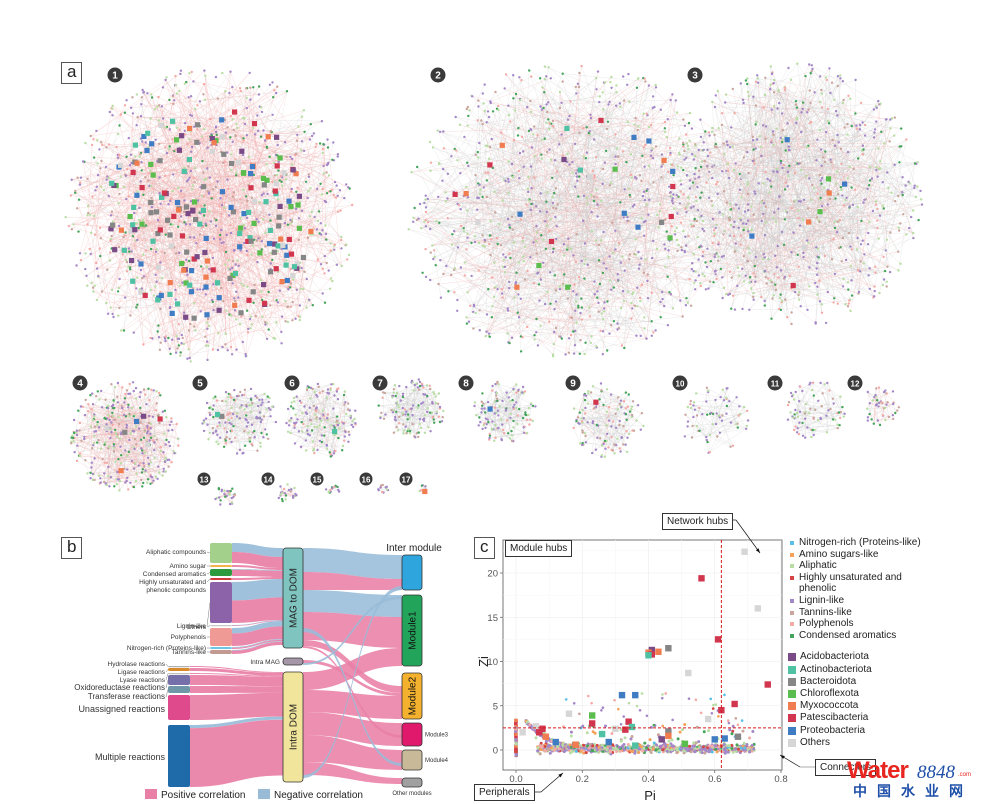 This screenshot has height=804, width=981. What do you see at coordinates (221, 626) in the screenshot?
I see `sankey-left-node` at bounding box center [221, 626].